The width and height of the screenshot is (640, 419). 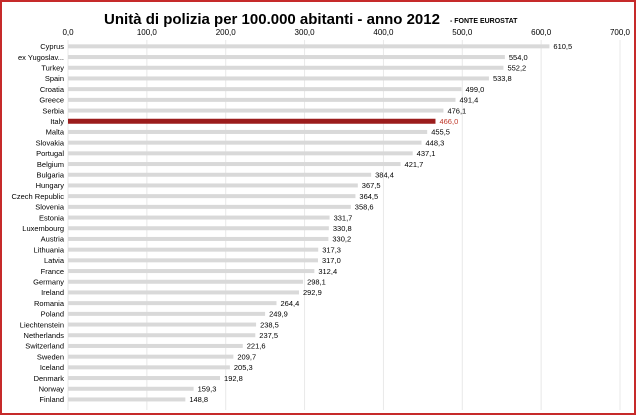 I want to click on value-label: 330,8, so click(x=342, y=228).